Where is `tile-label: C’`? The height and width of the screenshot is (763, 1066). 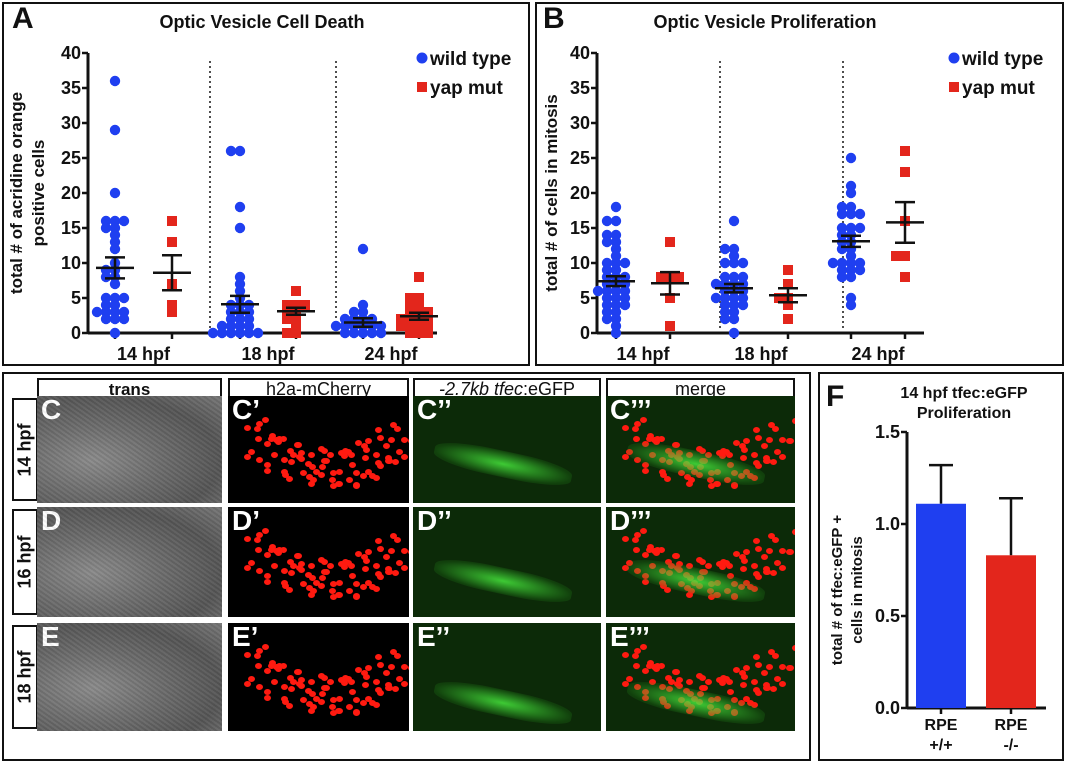
tile-label: C’ is located at coordinates (246, 410).